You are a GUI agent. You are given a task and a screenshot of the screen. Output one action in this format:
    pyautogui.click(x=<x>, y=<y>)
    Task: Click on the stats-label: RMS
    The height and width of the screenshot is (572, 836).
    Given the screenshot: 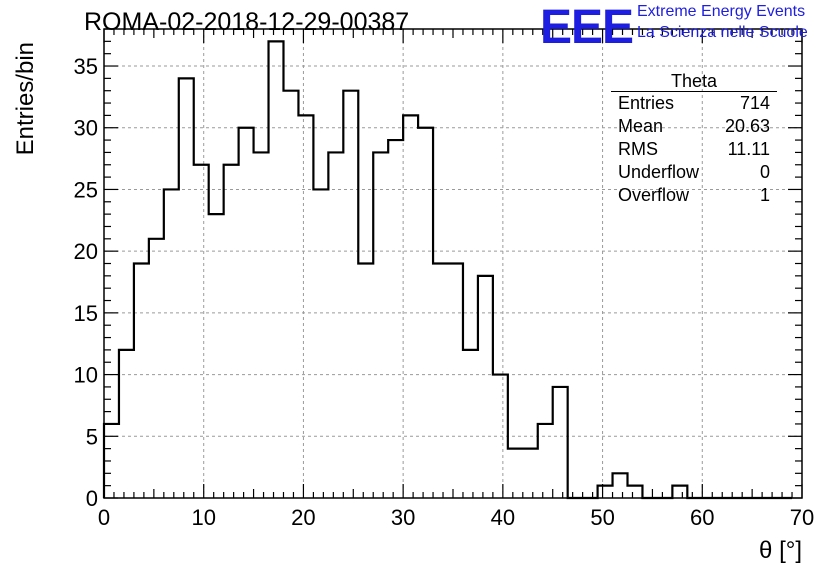 What is the action you would take?
    pyautogui.click(x=638, y=149)
    